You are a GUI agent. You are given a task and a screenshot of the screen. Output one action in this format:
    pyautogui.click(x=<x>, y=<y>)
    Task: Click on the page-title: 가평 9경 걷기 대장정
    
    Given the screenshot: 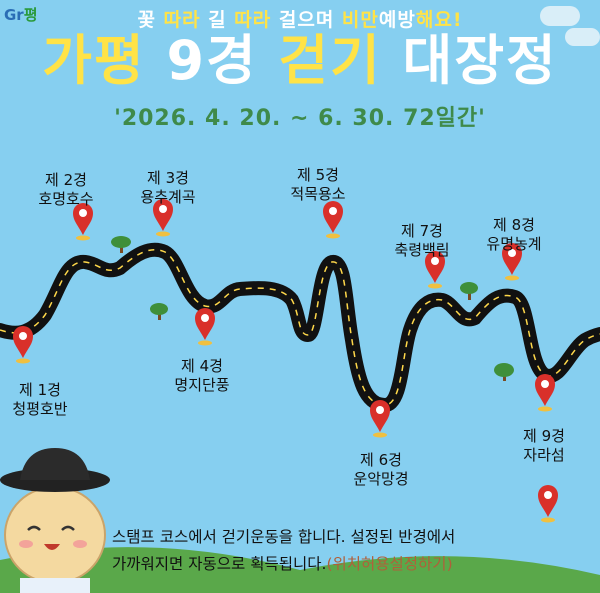 What is the action you would take?
    pyautogui.click(x=300, y=60)
    